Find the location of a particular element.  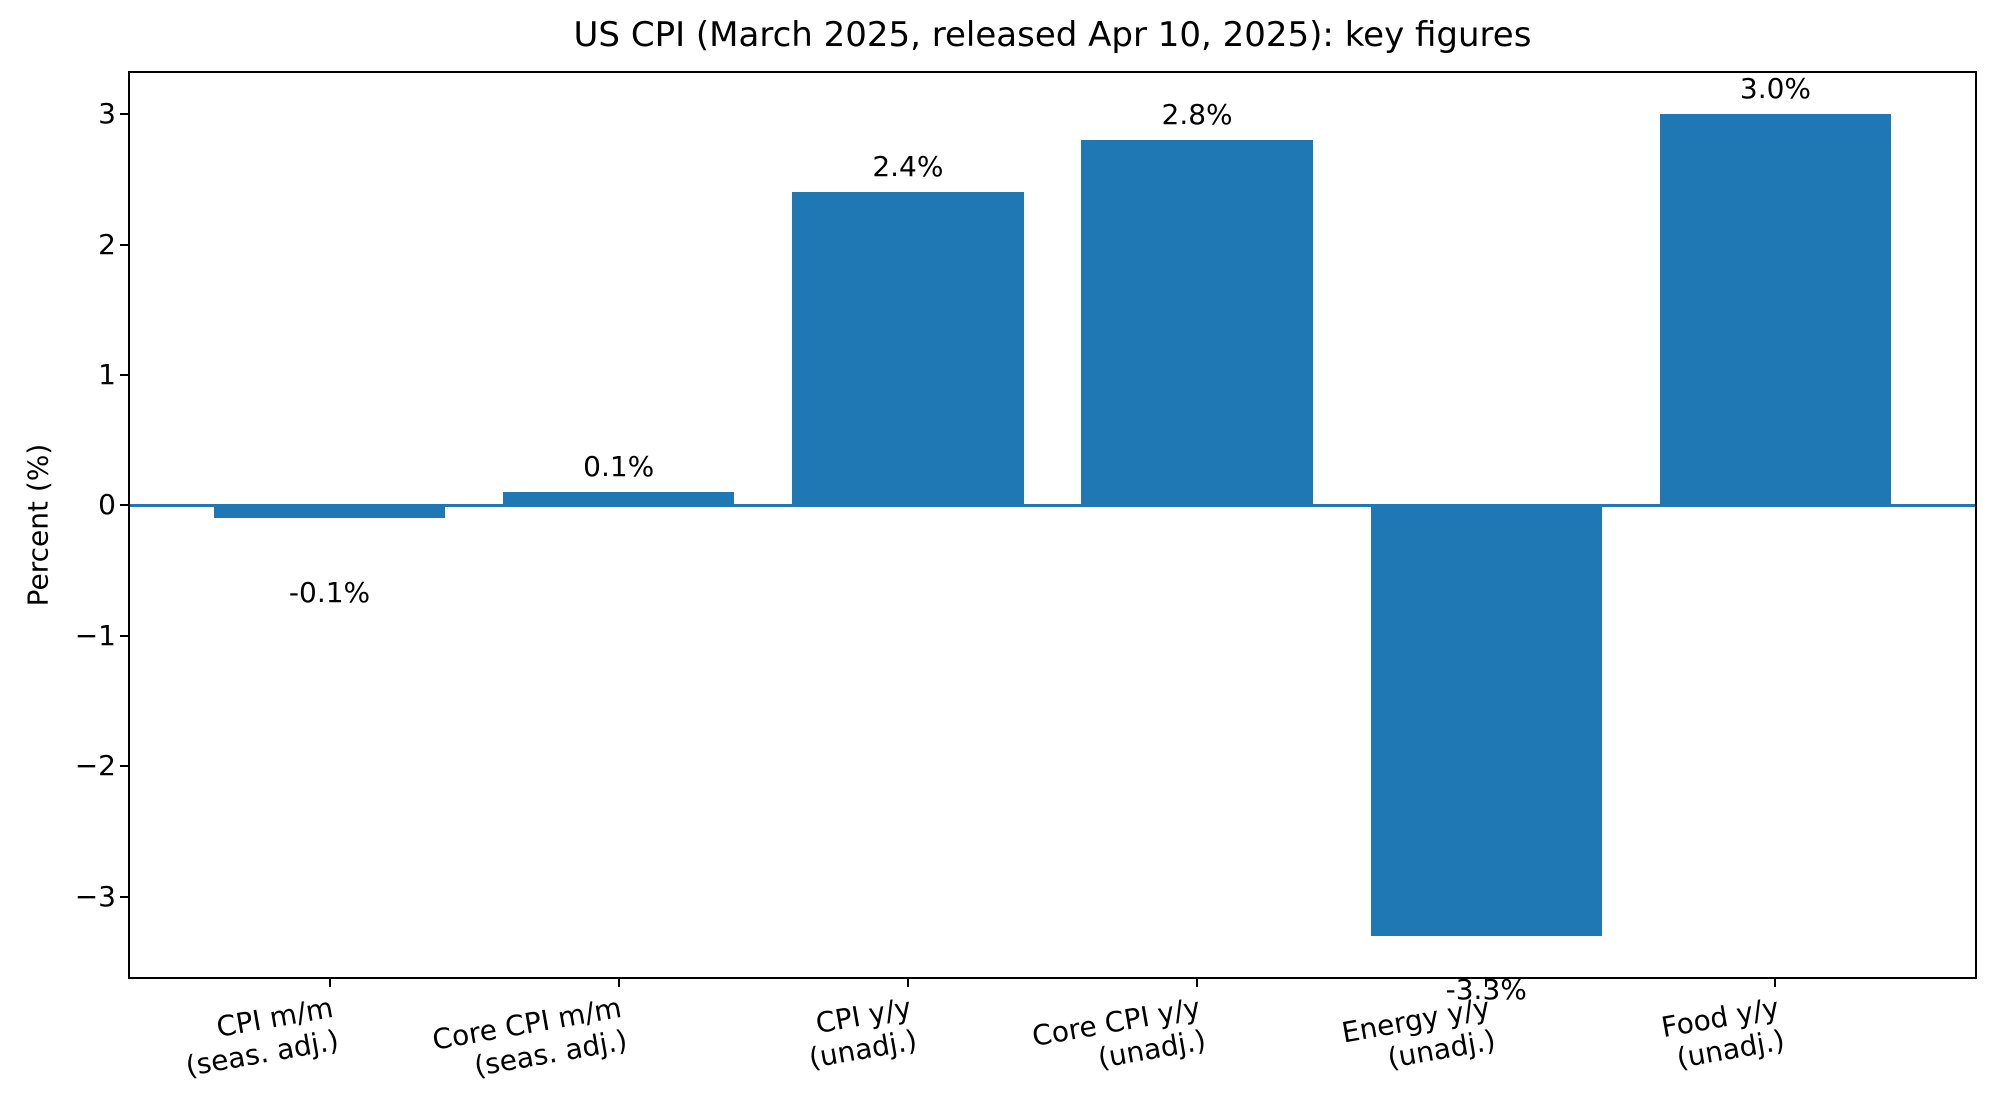

x-tick-label: CPI m/m (seas. adj.) is located at coordinates (259, 1037).